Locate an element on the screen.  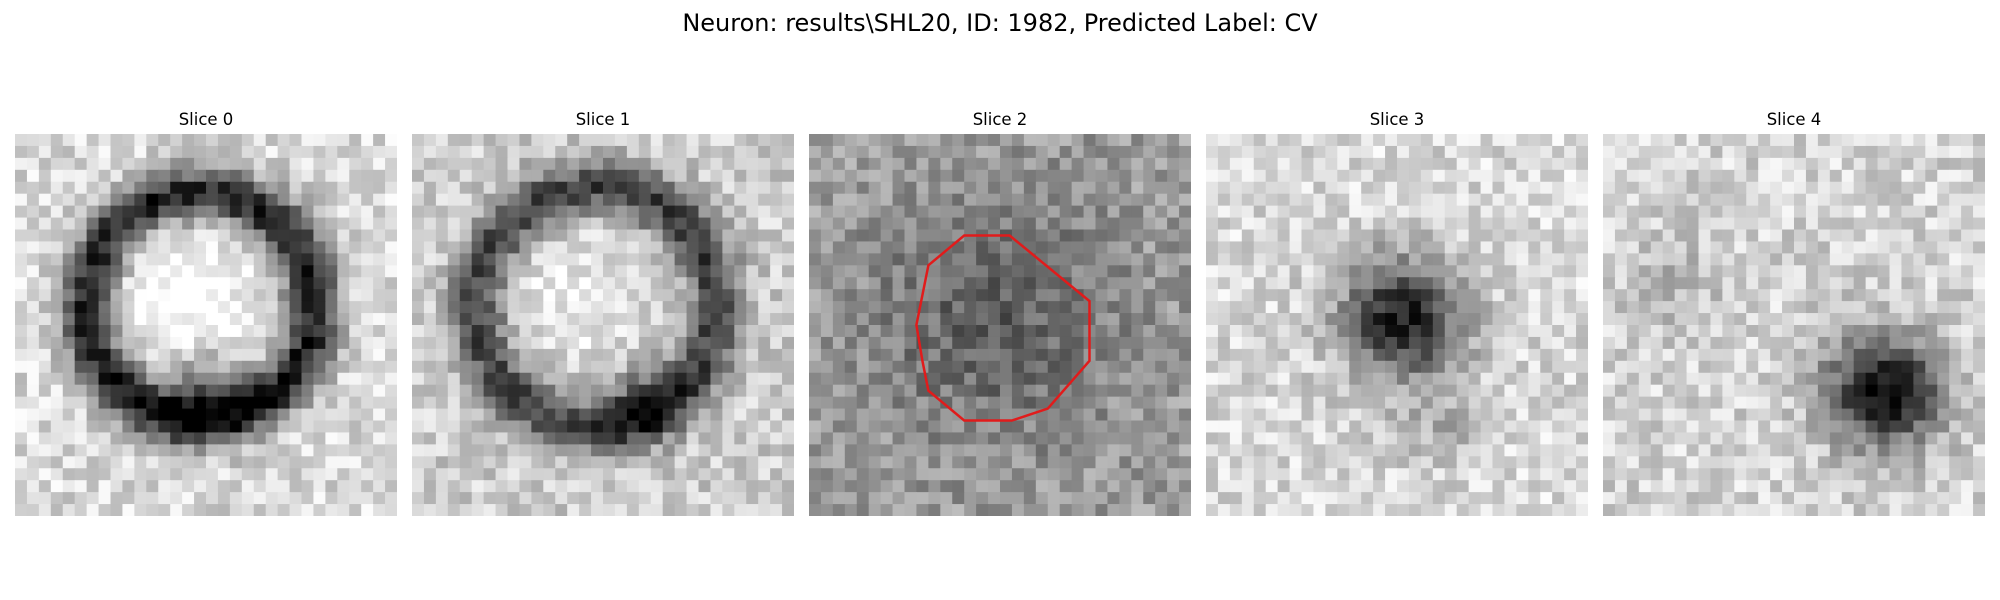
slice-panel-1: Slice 1 is located at coordinates (603, 312).